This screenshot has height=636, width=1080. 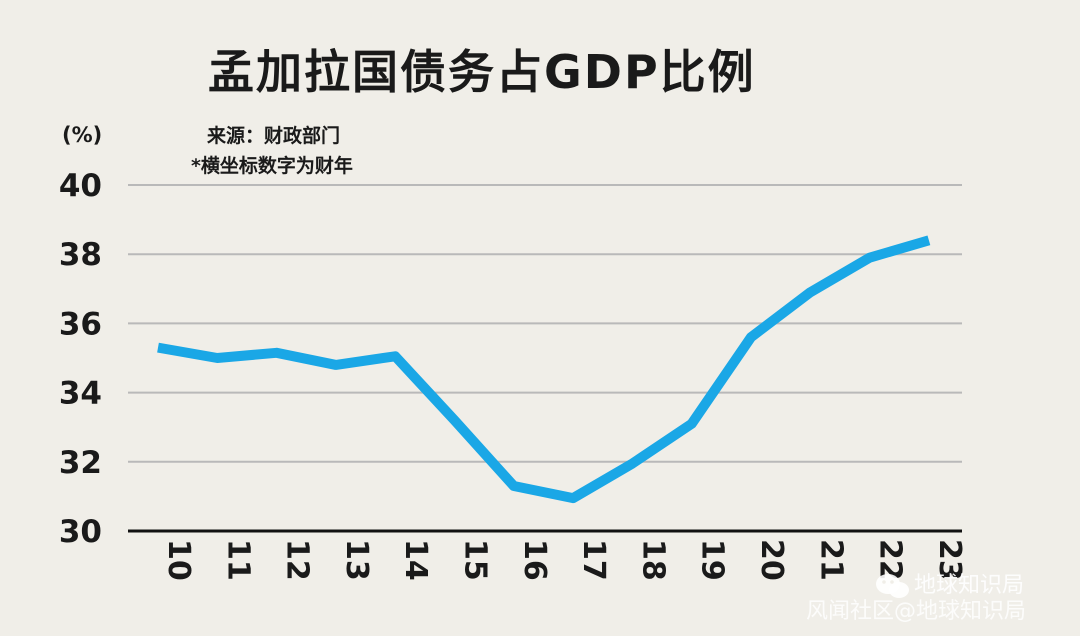 I want to click on x-tick-label: 16, so click(x=534, y=560).